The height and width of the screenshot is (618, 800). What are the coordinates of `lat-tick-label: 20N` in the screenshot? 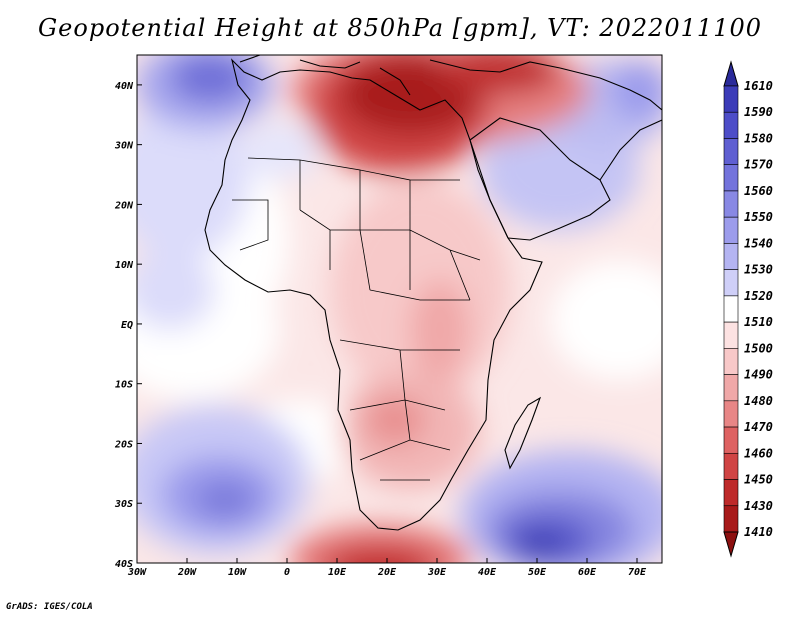 It's located at (124, 205).